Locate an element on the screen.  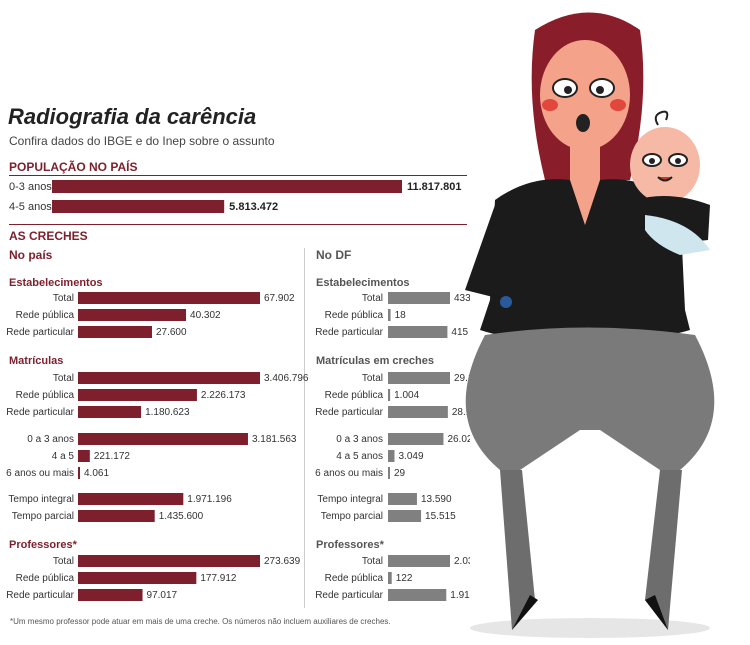
data-label: 11.817.801 is located at coordinates (434, 187).